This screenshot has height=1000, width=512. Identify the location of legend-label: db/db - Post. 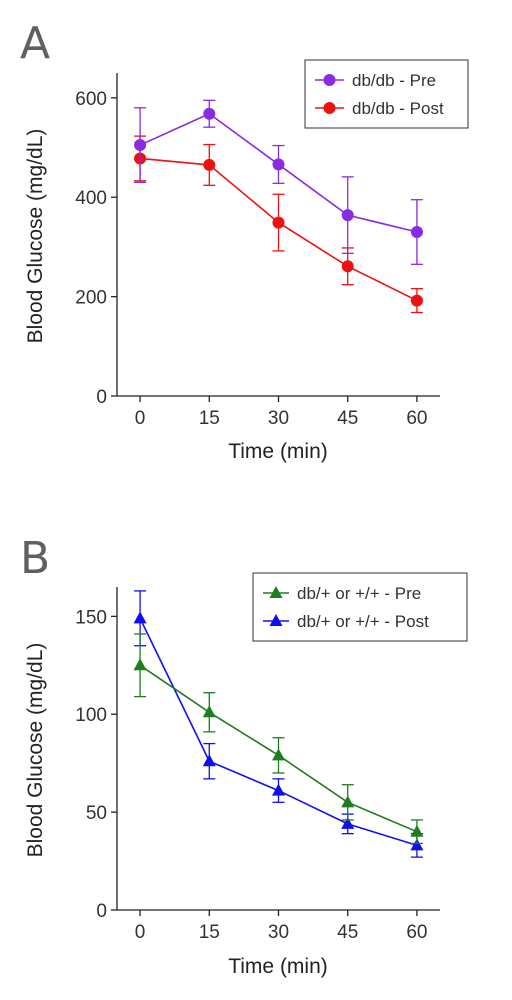
(398, 108).